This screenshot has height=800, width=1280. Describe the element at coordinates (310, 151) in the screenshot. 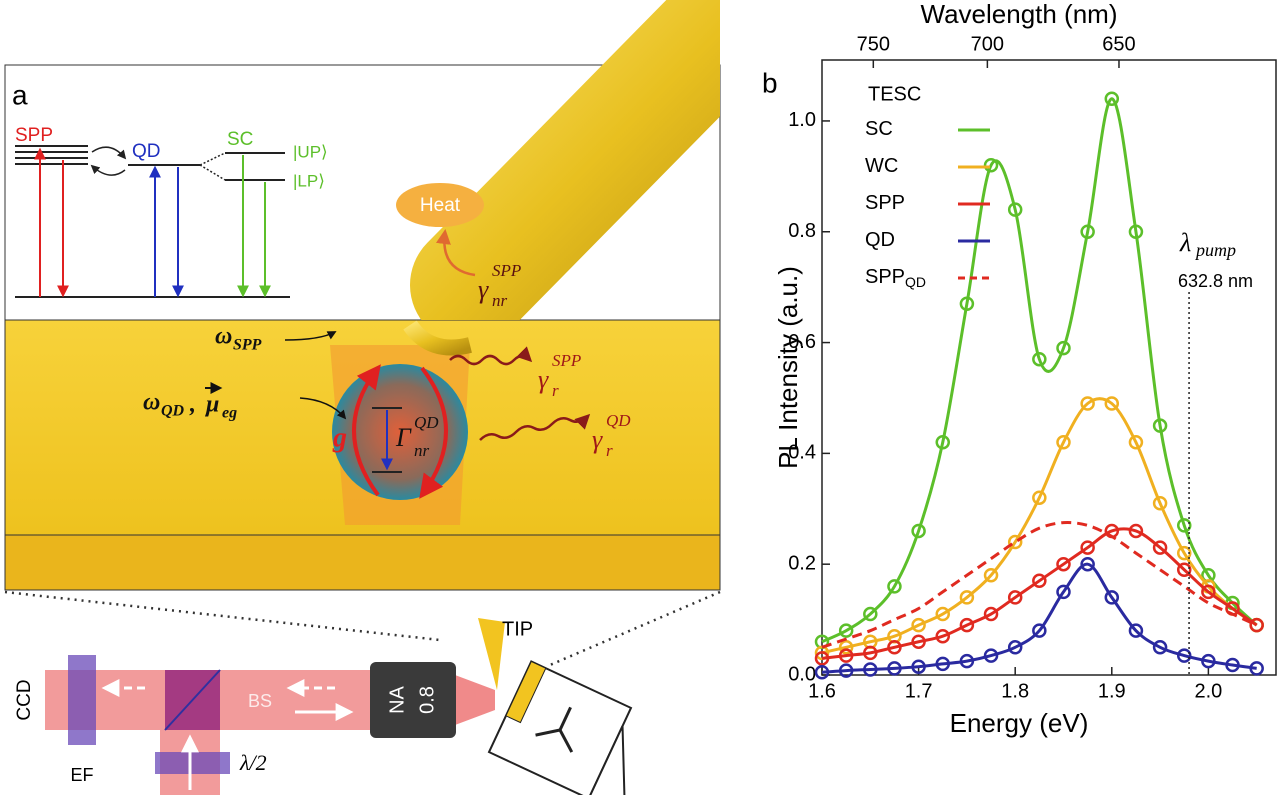

I see `level-label: |UP⟩` at that location.